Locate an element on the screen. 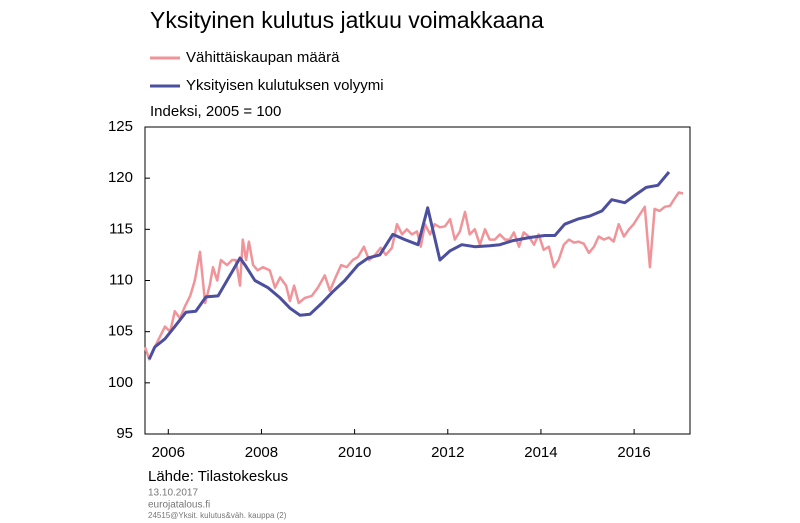  y-axis-label: Indeksi, 2005 = 100 is located at coordinates (215, 111).